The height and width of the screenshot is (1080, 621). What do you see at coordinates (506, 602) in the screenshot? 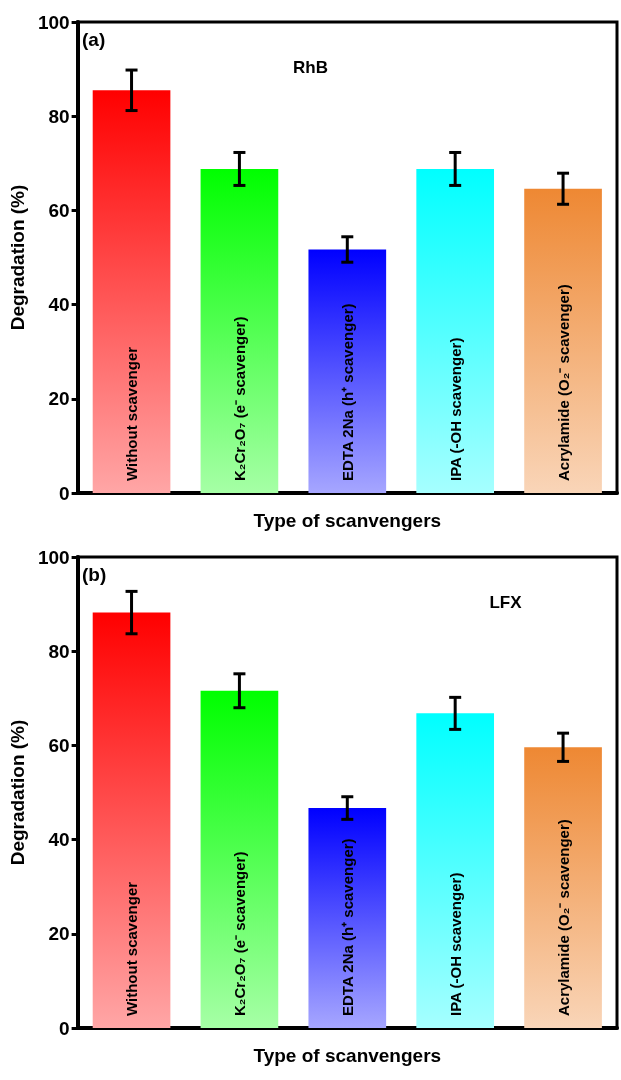
I see `text: LFX` at bounding box center [506, 602].